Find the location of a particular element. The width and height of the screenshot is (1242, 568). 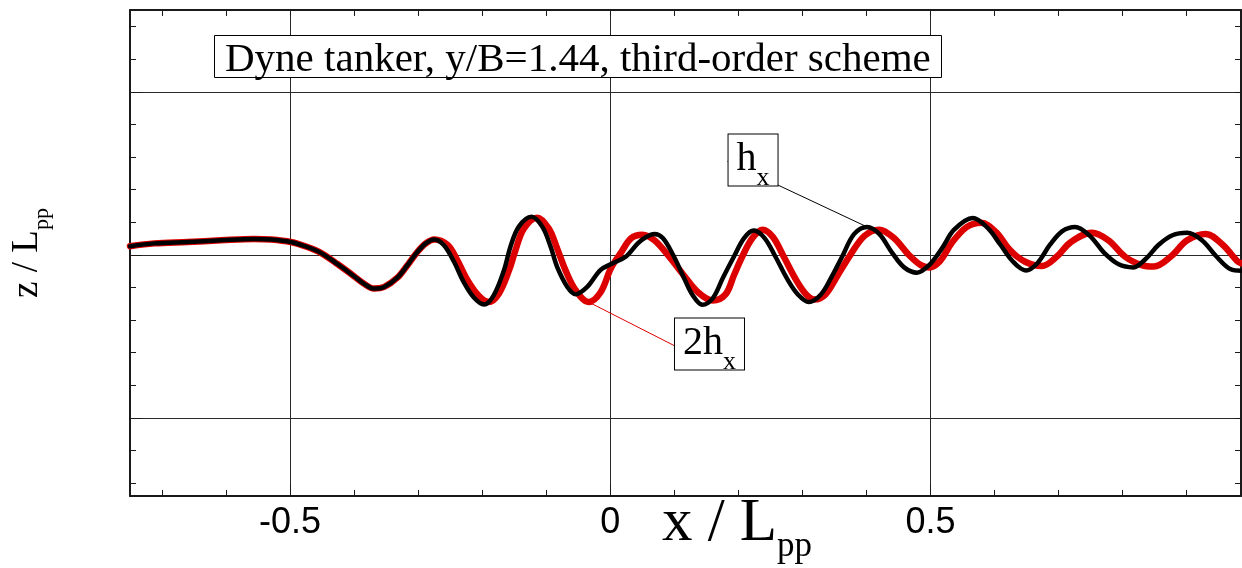

x-tick-label: 0 is located at coordinates (610, 520).